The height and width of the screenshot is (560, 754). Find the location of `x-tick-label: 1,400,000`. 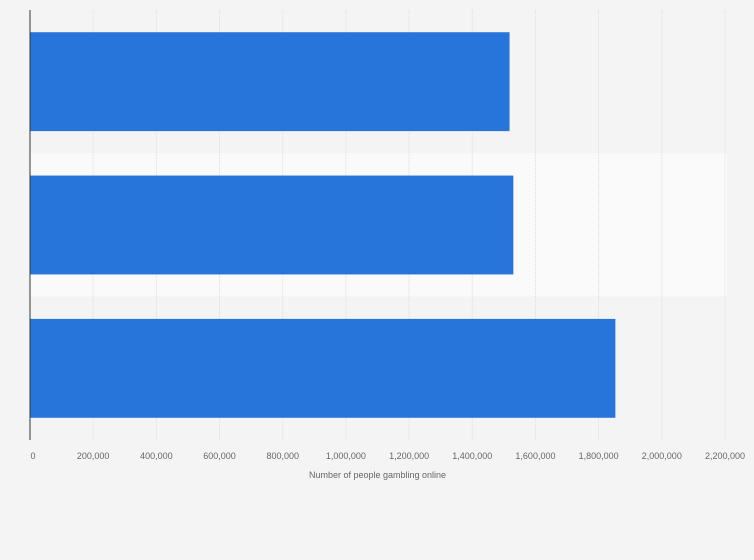

x-tick-label: 1,400,000 is located at coordinates (472, 456).